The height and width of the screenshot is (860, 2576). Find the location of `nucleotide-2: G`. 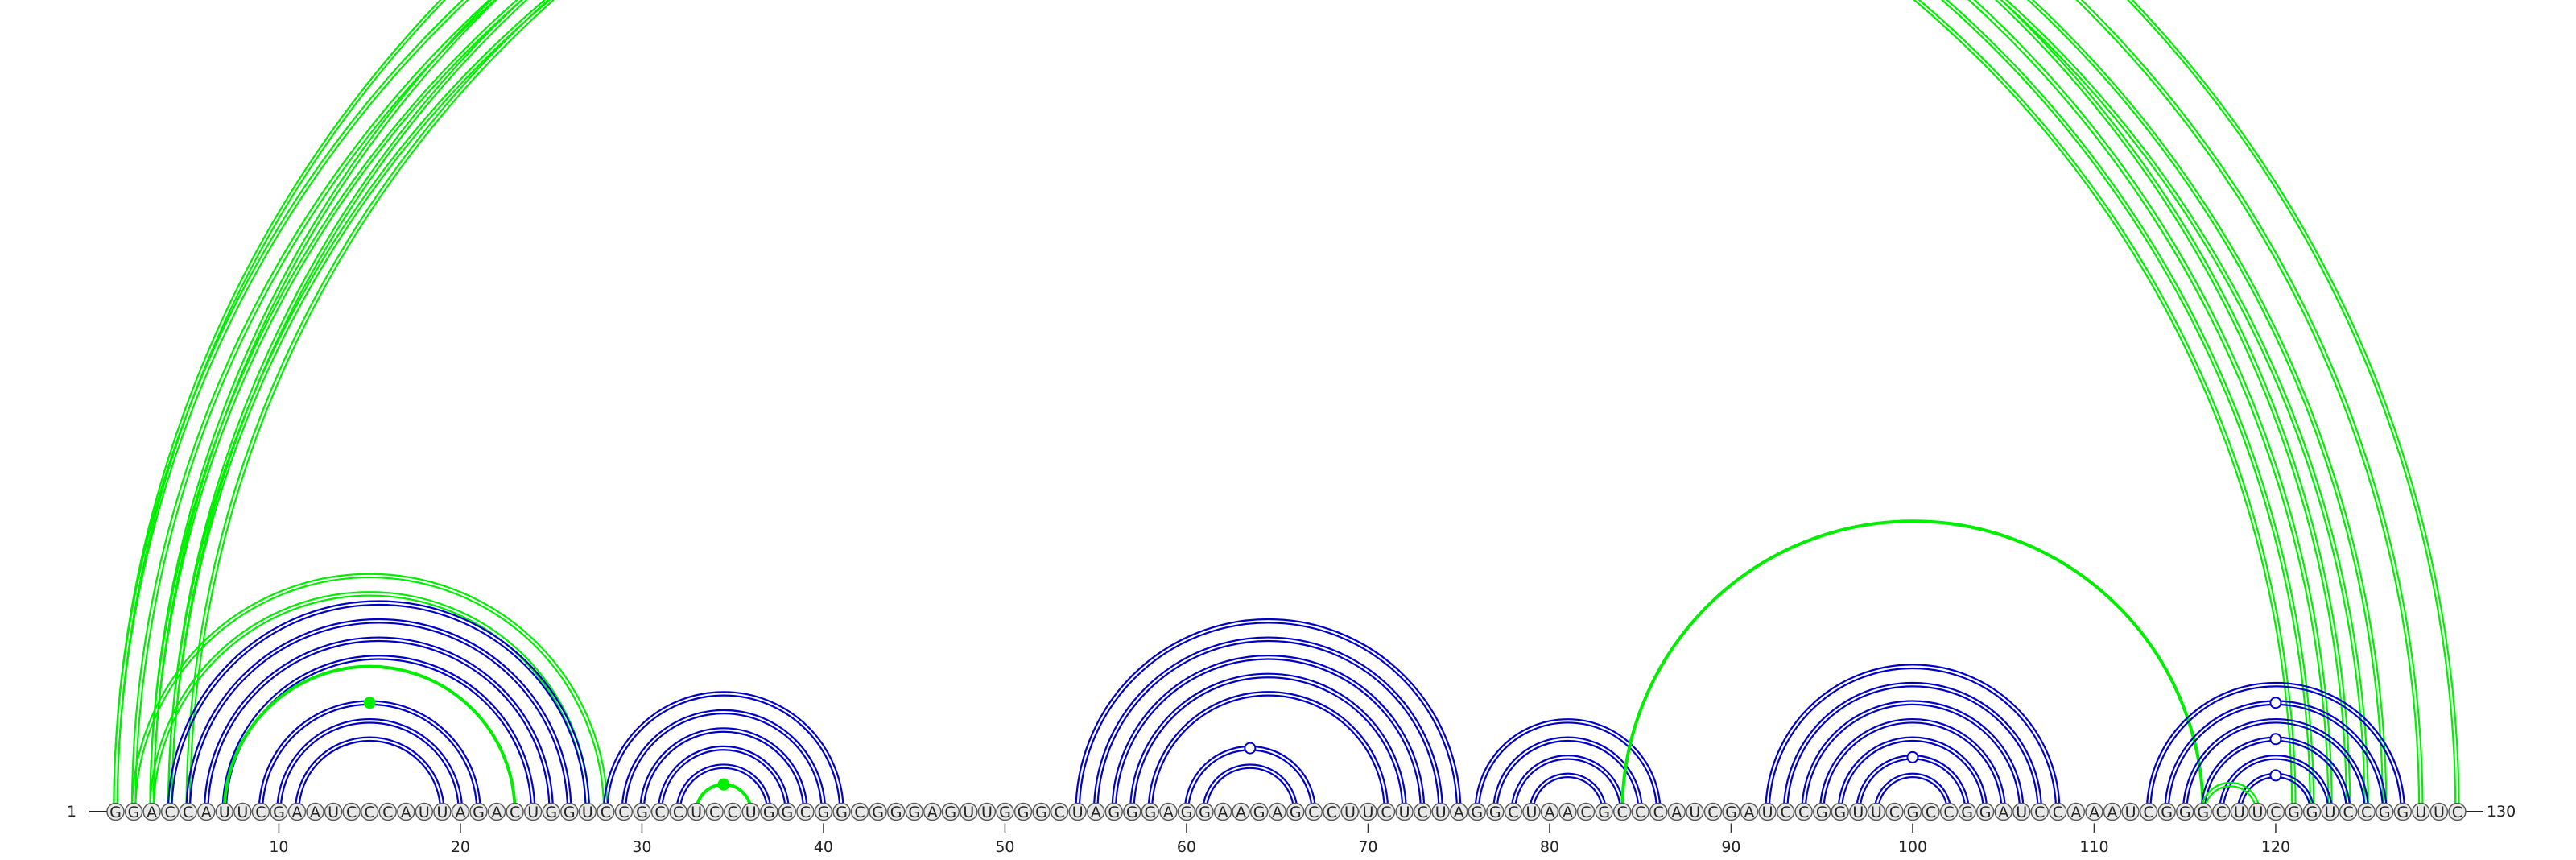

nucleotide-2: G is located at coordinates (133, 811).